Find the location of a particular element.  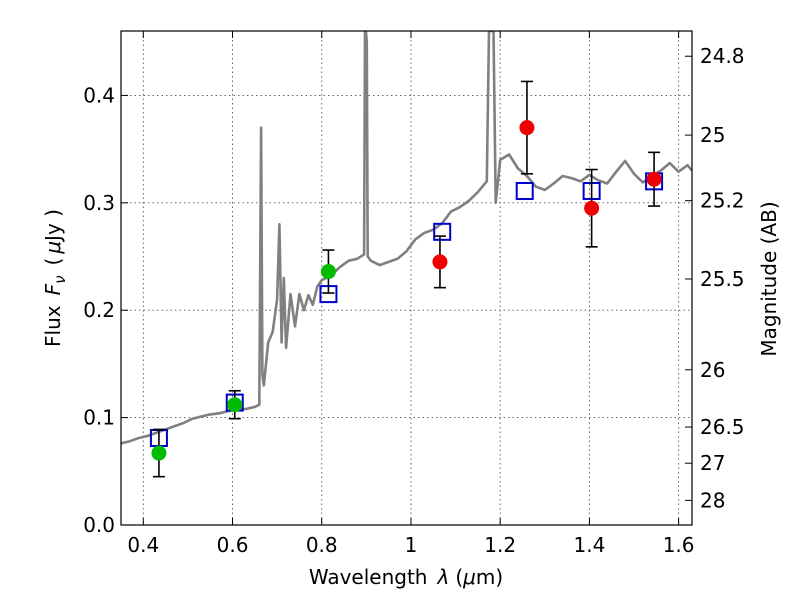

y-tick-label: 0.2 is located at coordinates (99, 310).